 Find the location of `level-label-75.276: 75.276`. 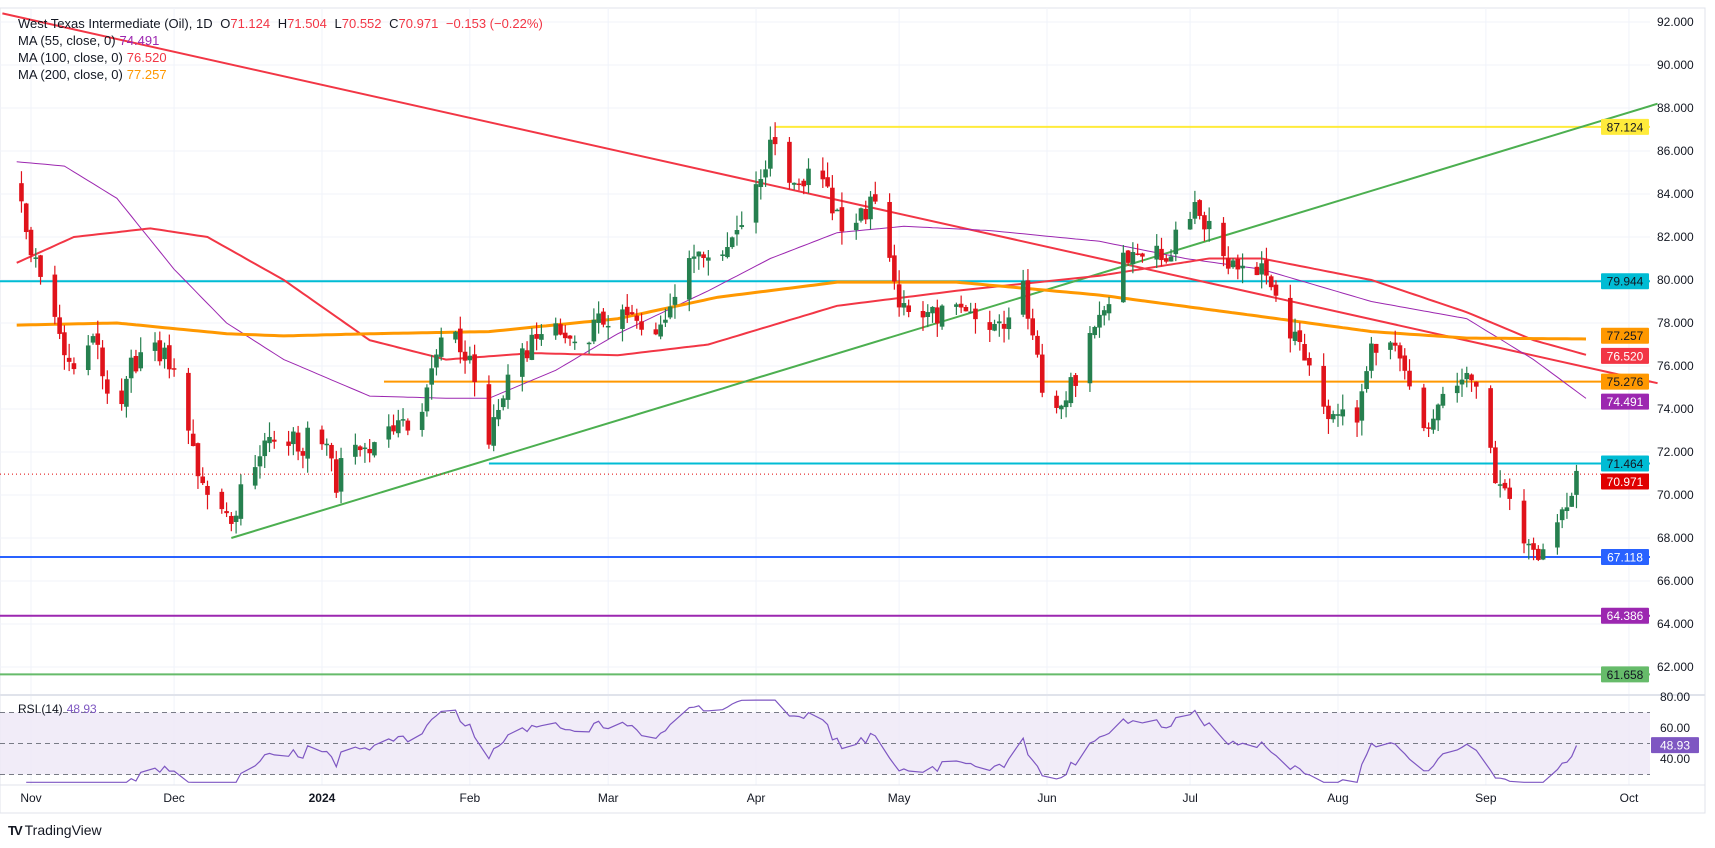

level-label-75.276: 75.276 is located at coordinates (1625, 381).